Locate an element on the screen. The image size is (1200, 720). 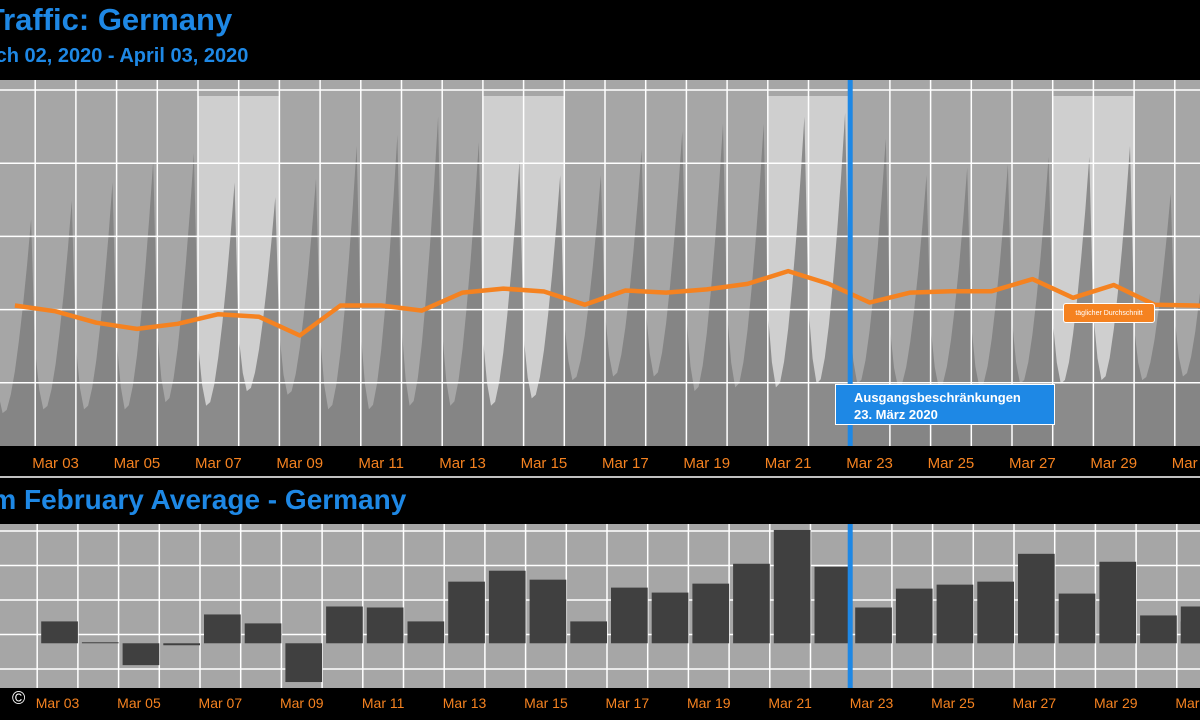
bottom-x-tick-label: Mar 29 is located at coordinates (1116, 703).